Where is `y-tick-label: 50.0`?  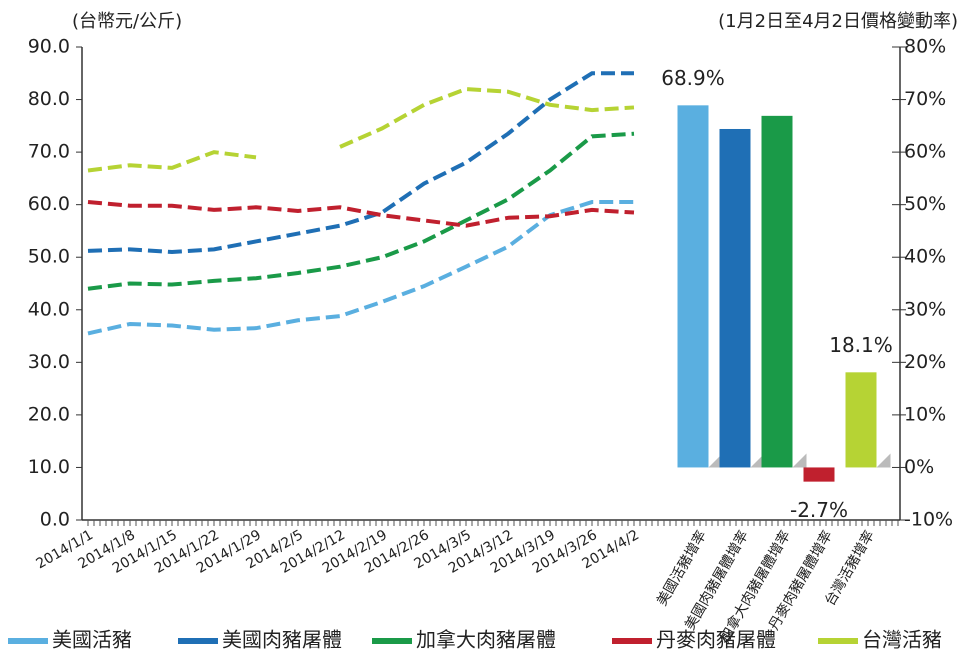
y-tick-label: 50.0 is located at coordinates (49, 257).